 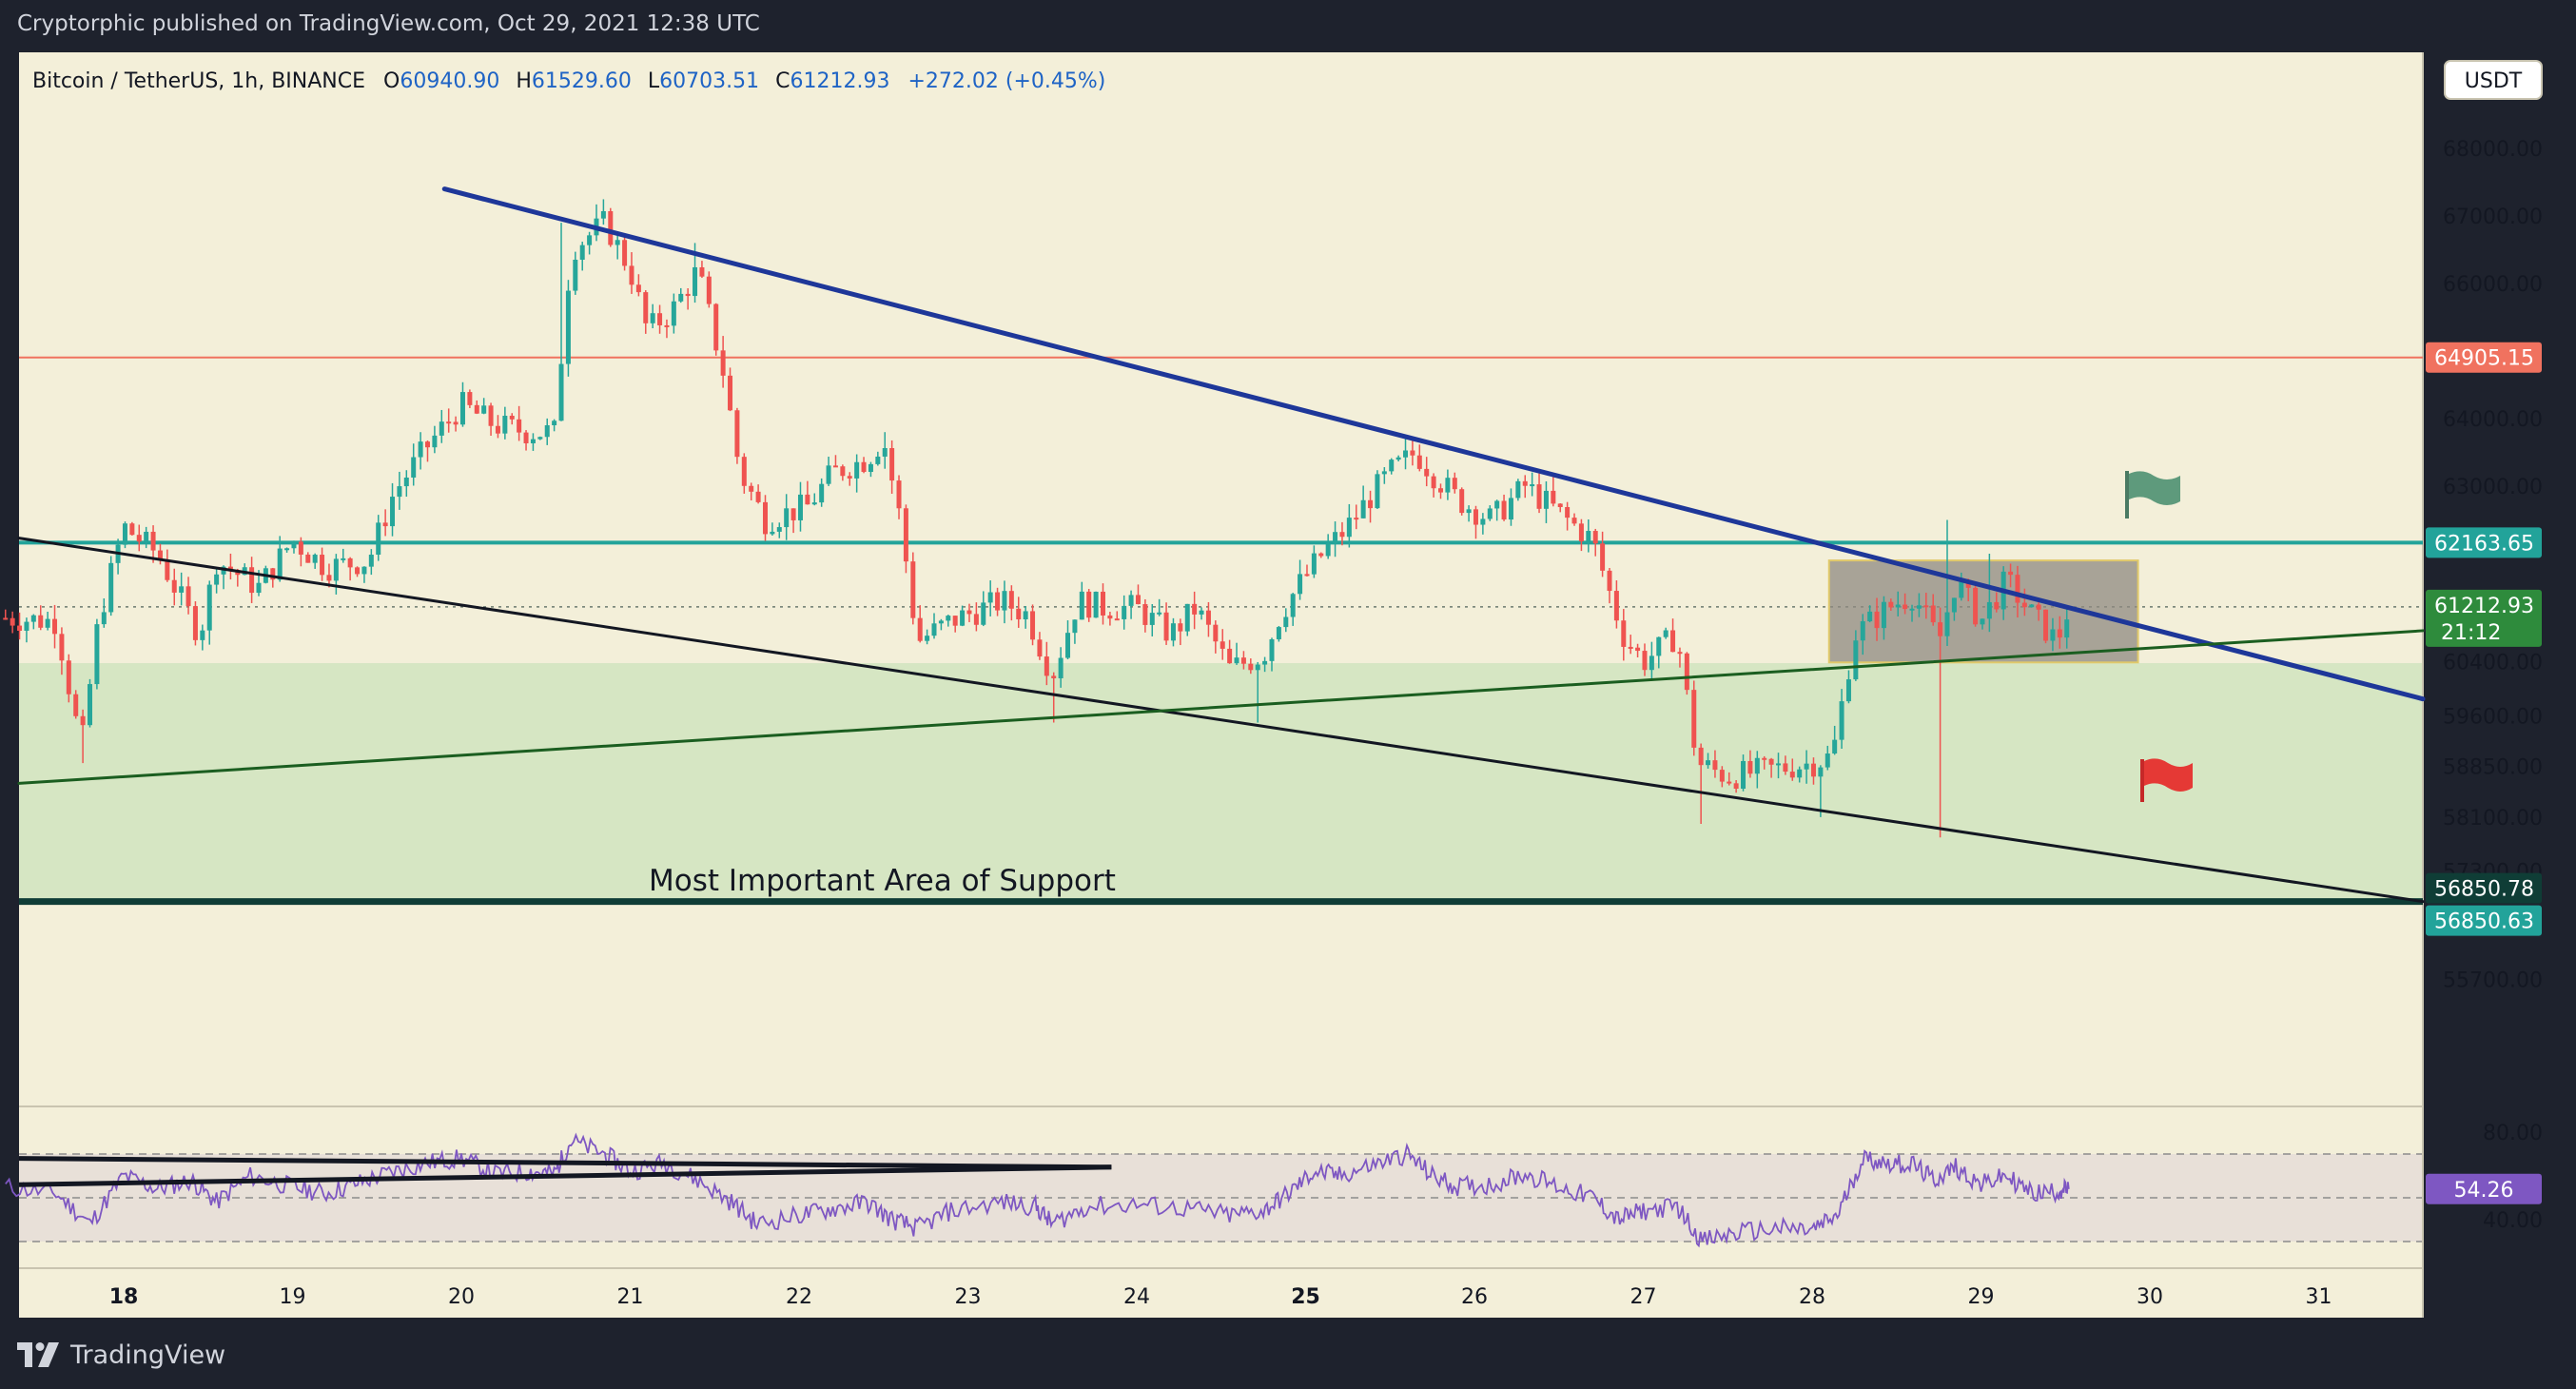 What do you see at coordinates (2319, 1297) in the screenshot?
I see `time-tick: 31` at bounding box center [2319, 1297].